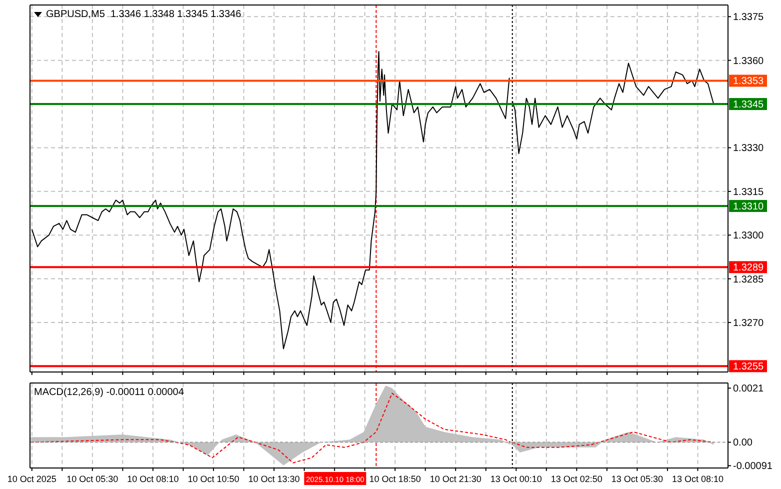  What do you see at coordinates (753, 466) in the screenshot?
I see `y-tick-label: -0.00091` at bounding box center [753, 466].